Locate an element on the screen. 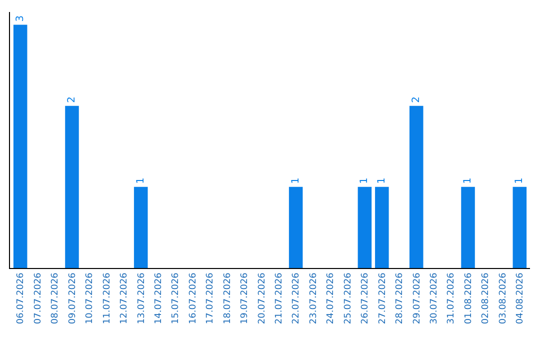 The image size is (540, 340). x-tick-label: 23.07.2026 is located at coordinates (313, 298).